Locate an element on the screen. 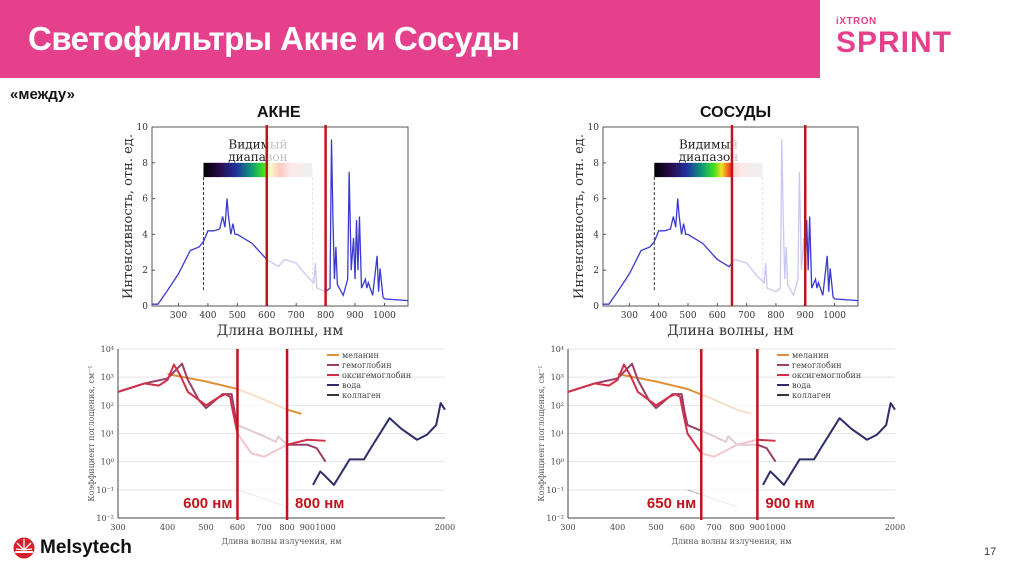 This screenshot has height=574, width=1024. acne-absorption-legend-label: оксигемоглобин is located at coordinates (376, 375).